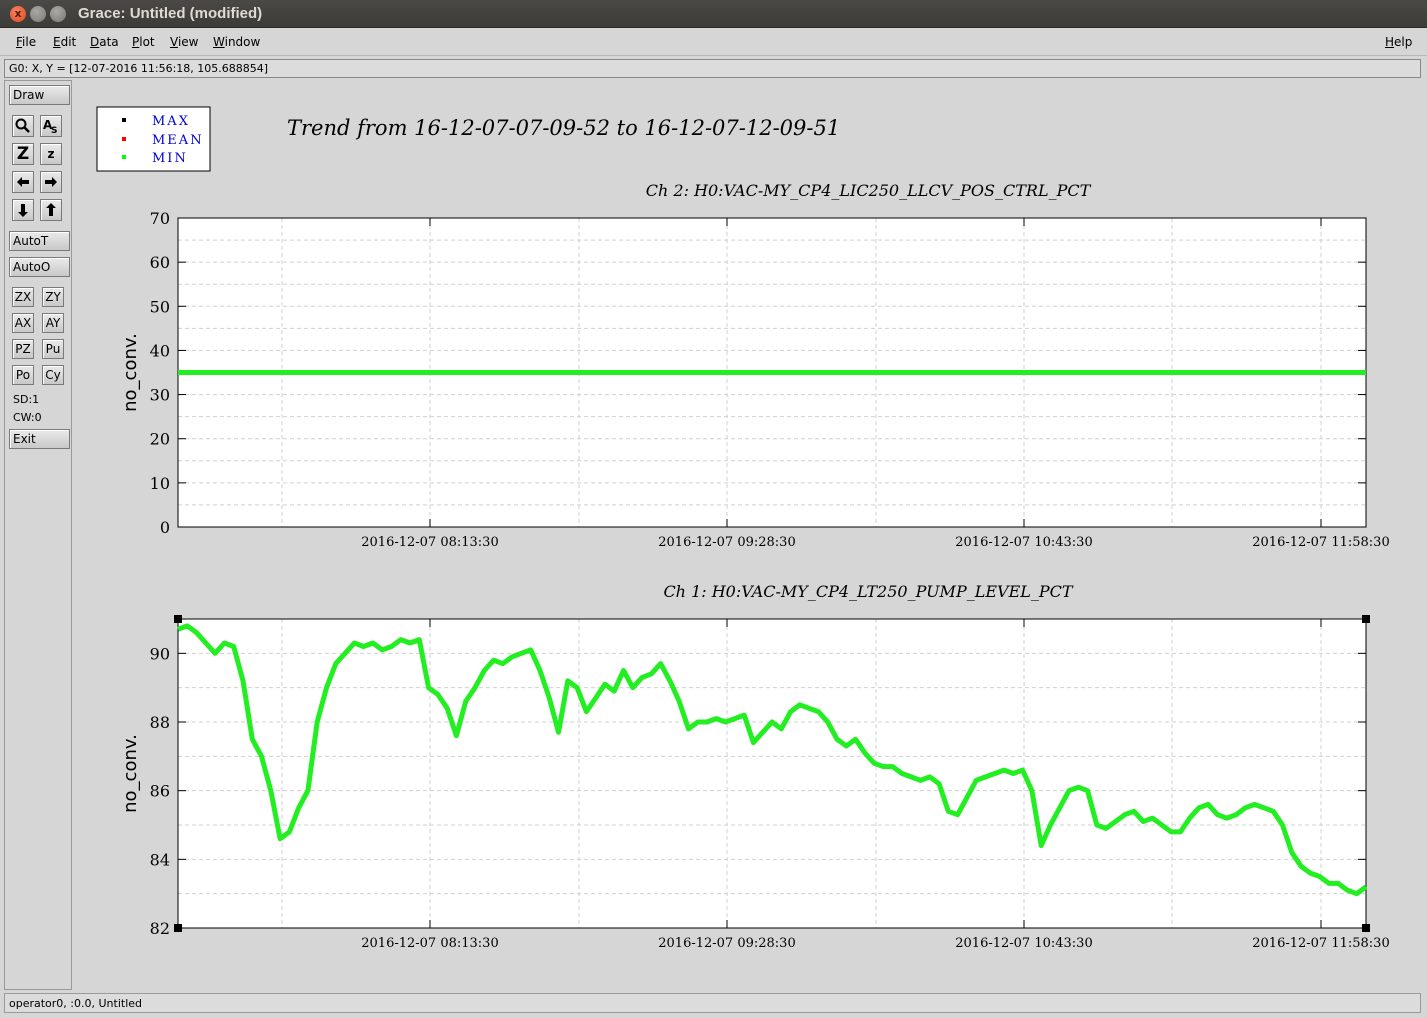 This screenshot has height=1018, width=1427. Describe the element at coordinates (160, 439) in the screenshot. I see `y-tick-label: 20` at that location.